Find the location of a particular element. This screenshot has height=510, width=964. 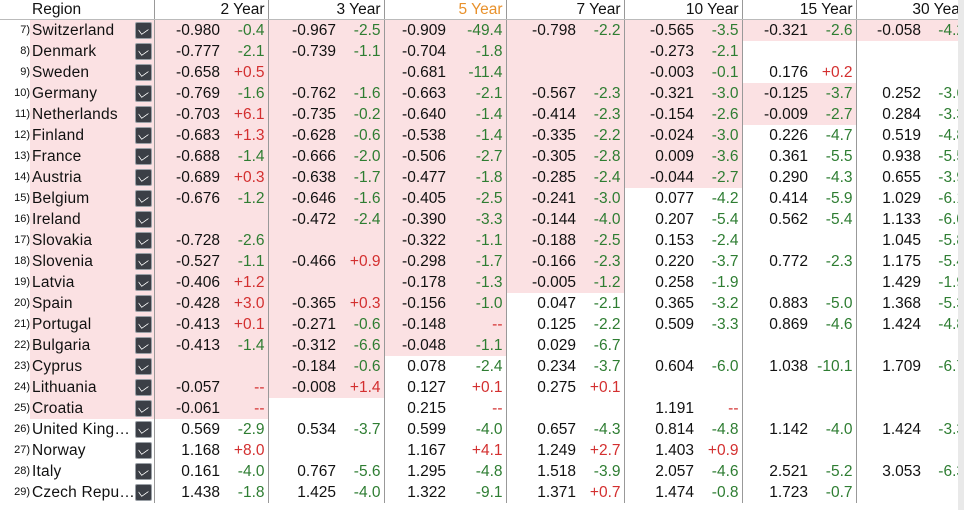

yield-value: -0.676 is located at coordinates (188, 198).